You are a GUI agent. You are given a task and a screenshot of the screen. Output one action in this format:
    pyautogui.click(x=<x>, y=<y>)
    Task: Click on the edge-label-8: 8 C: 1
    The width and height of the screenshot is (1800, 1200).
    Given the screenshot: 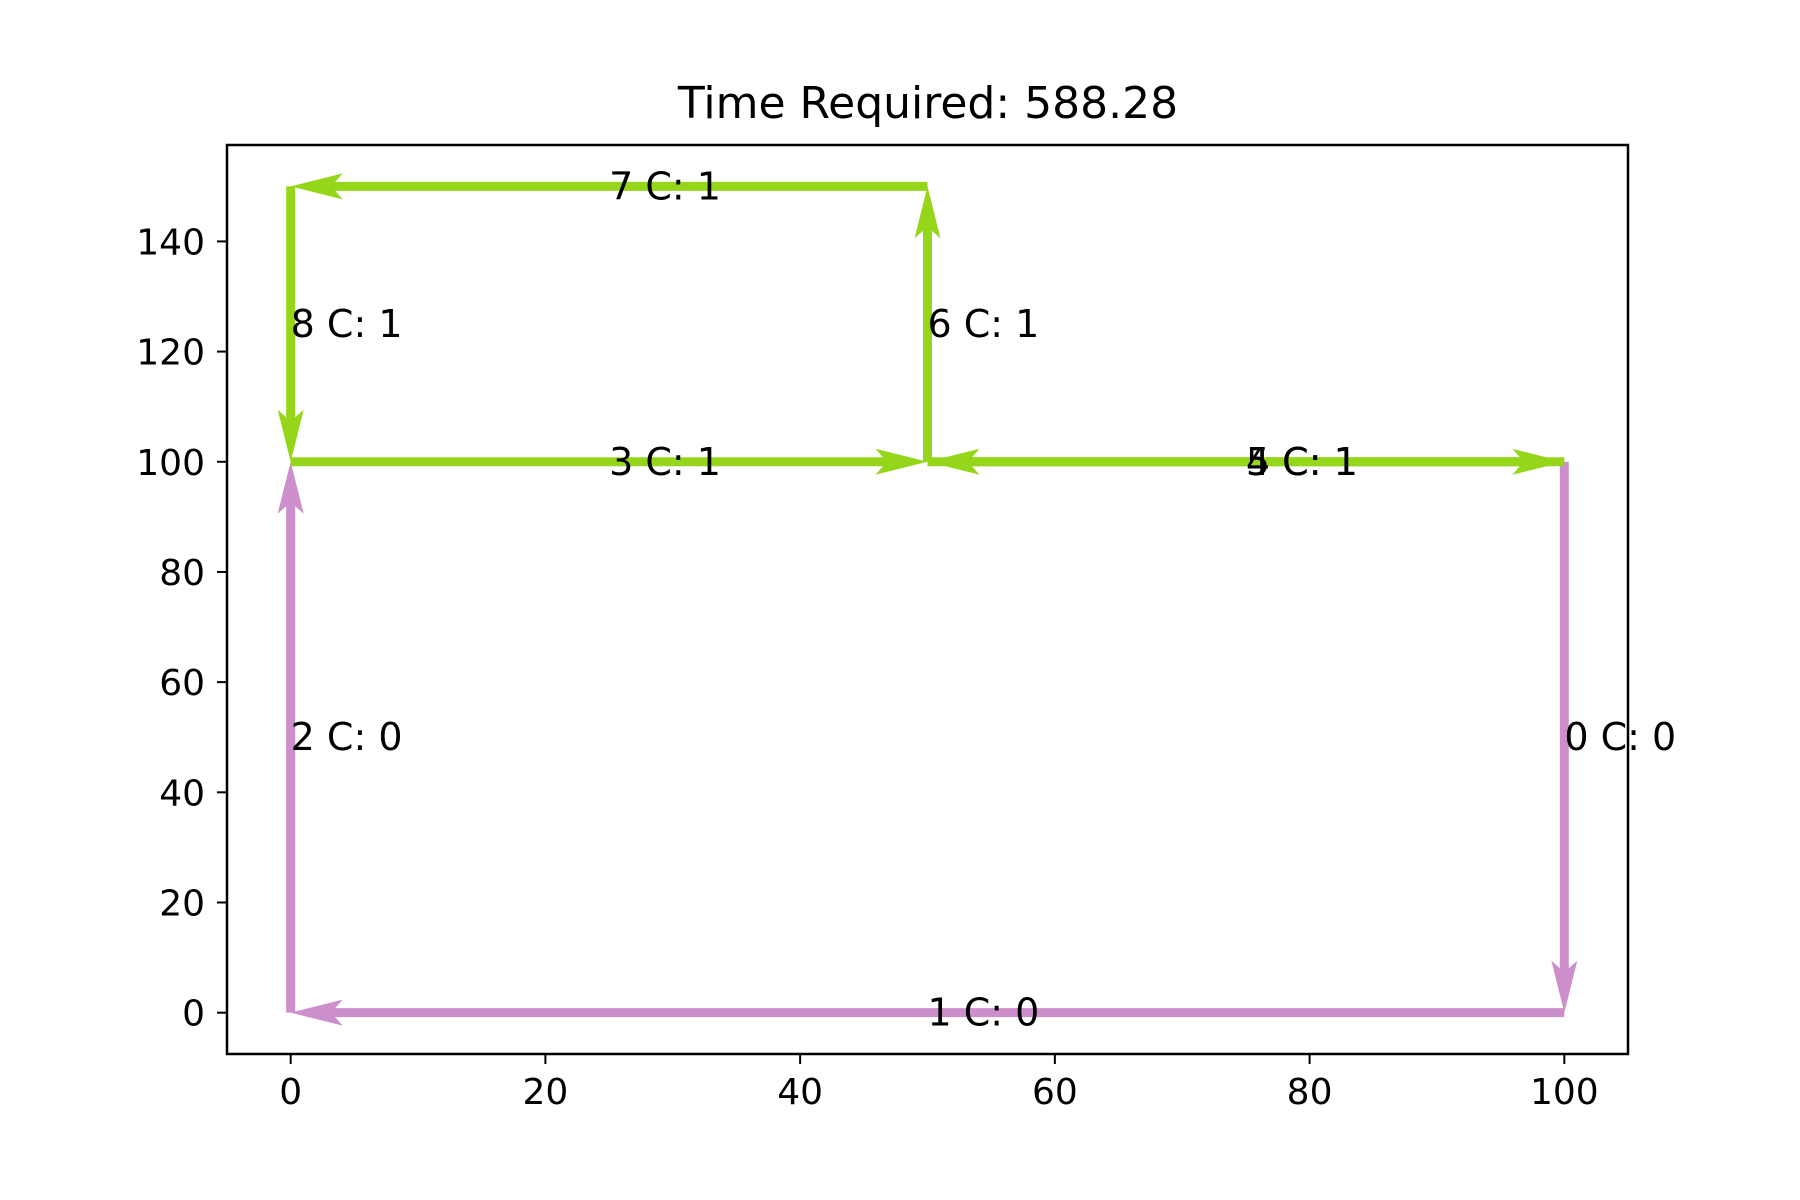 What is the action you would take?
    pyautogui.click(x=347, y=324)
    